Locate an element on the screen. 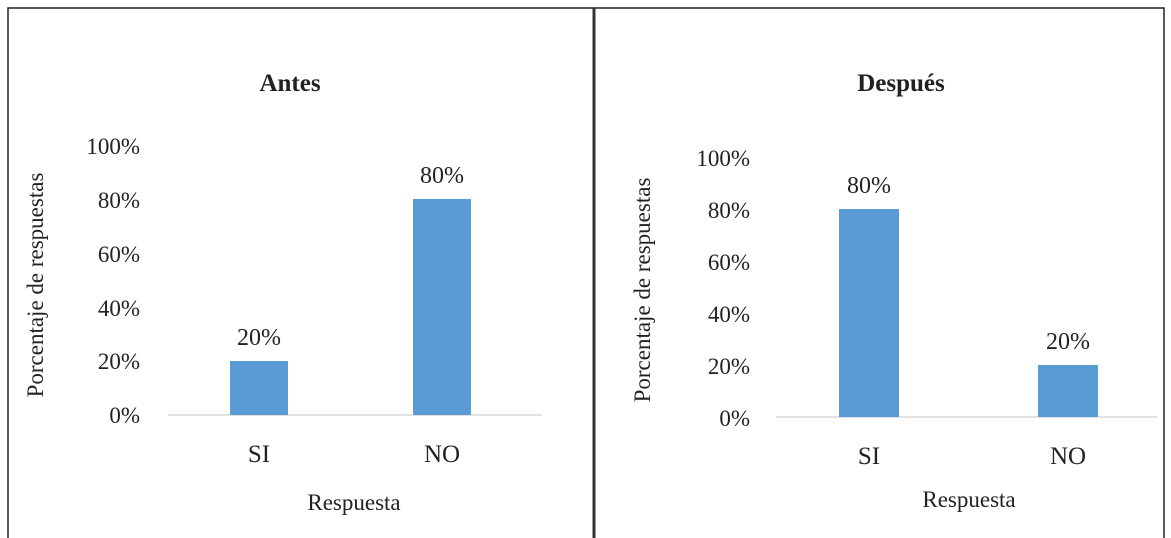  chart-title: Después is located at coordinates (901, 83).